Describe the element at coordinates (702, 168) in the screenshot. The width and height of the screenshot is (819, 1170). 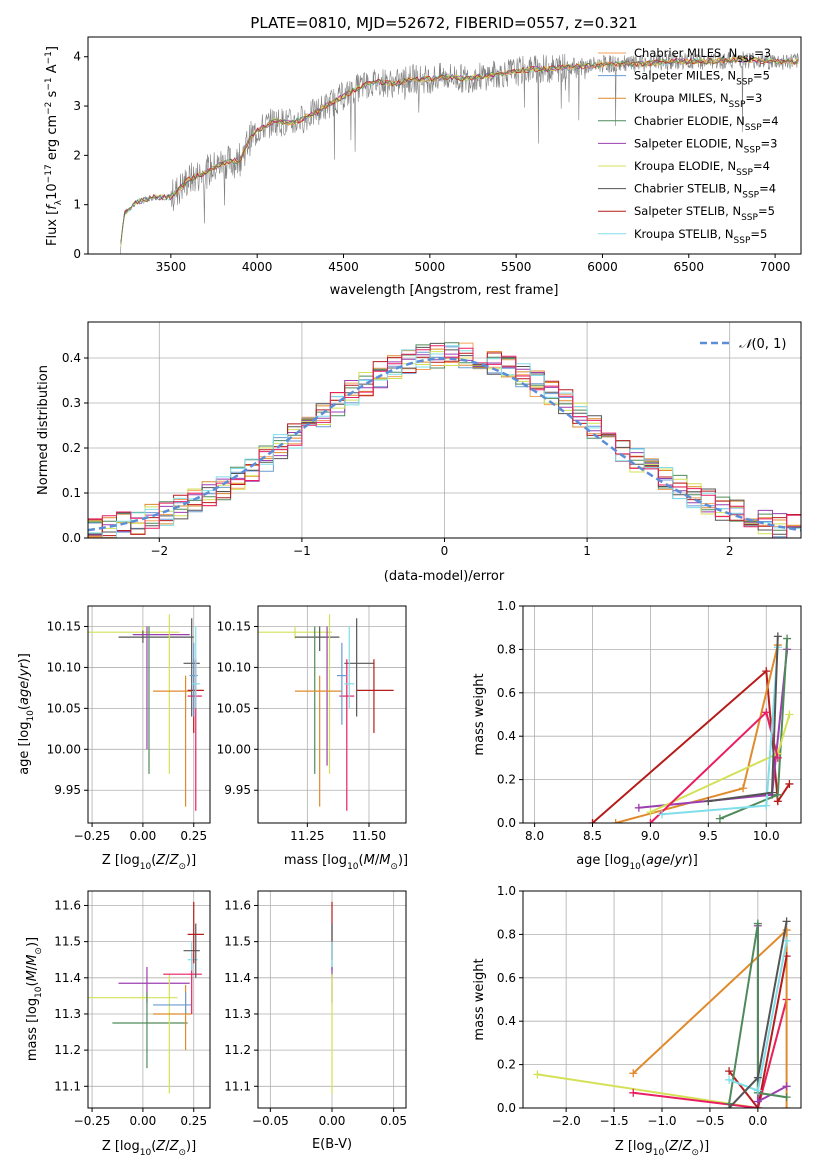
I see `legend-entry: Kroupa ELODIE, NSSP=4` at that location.